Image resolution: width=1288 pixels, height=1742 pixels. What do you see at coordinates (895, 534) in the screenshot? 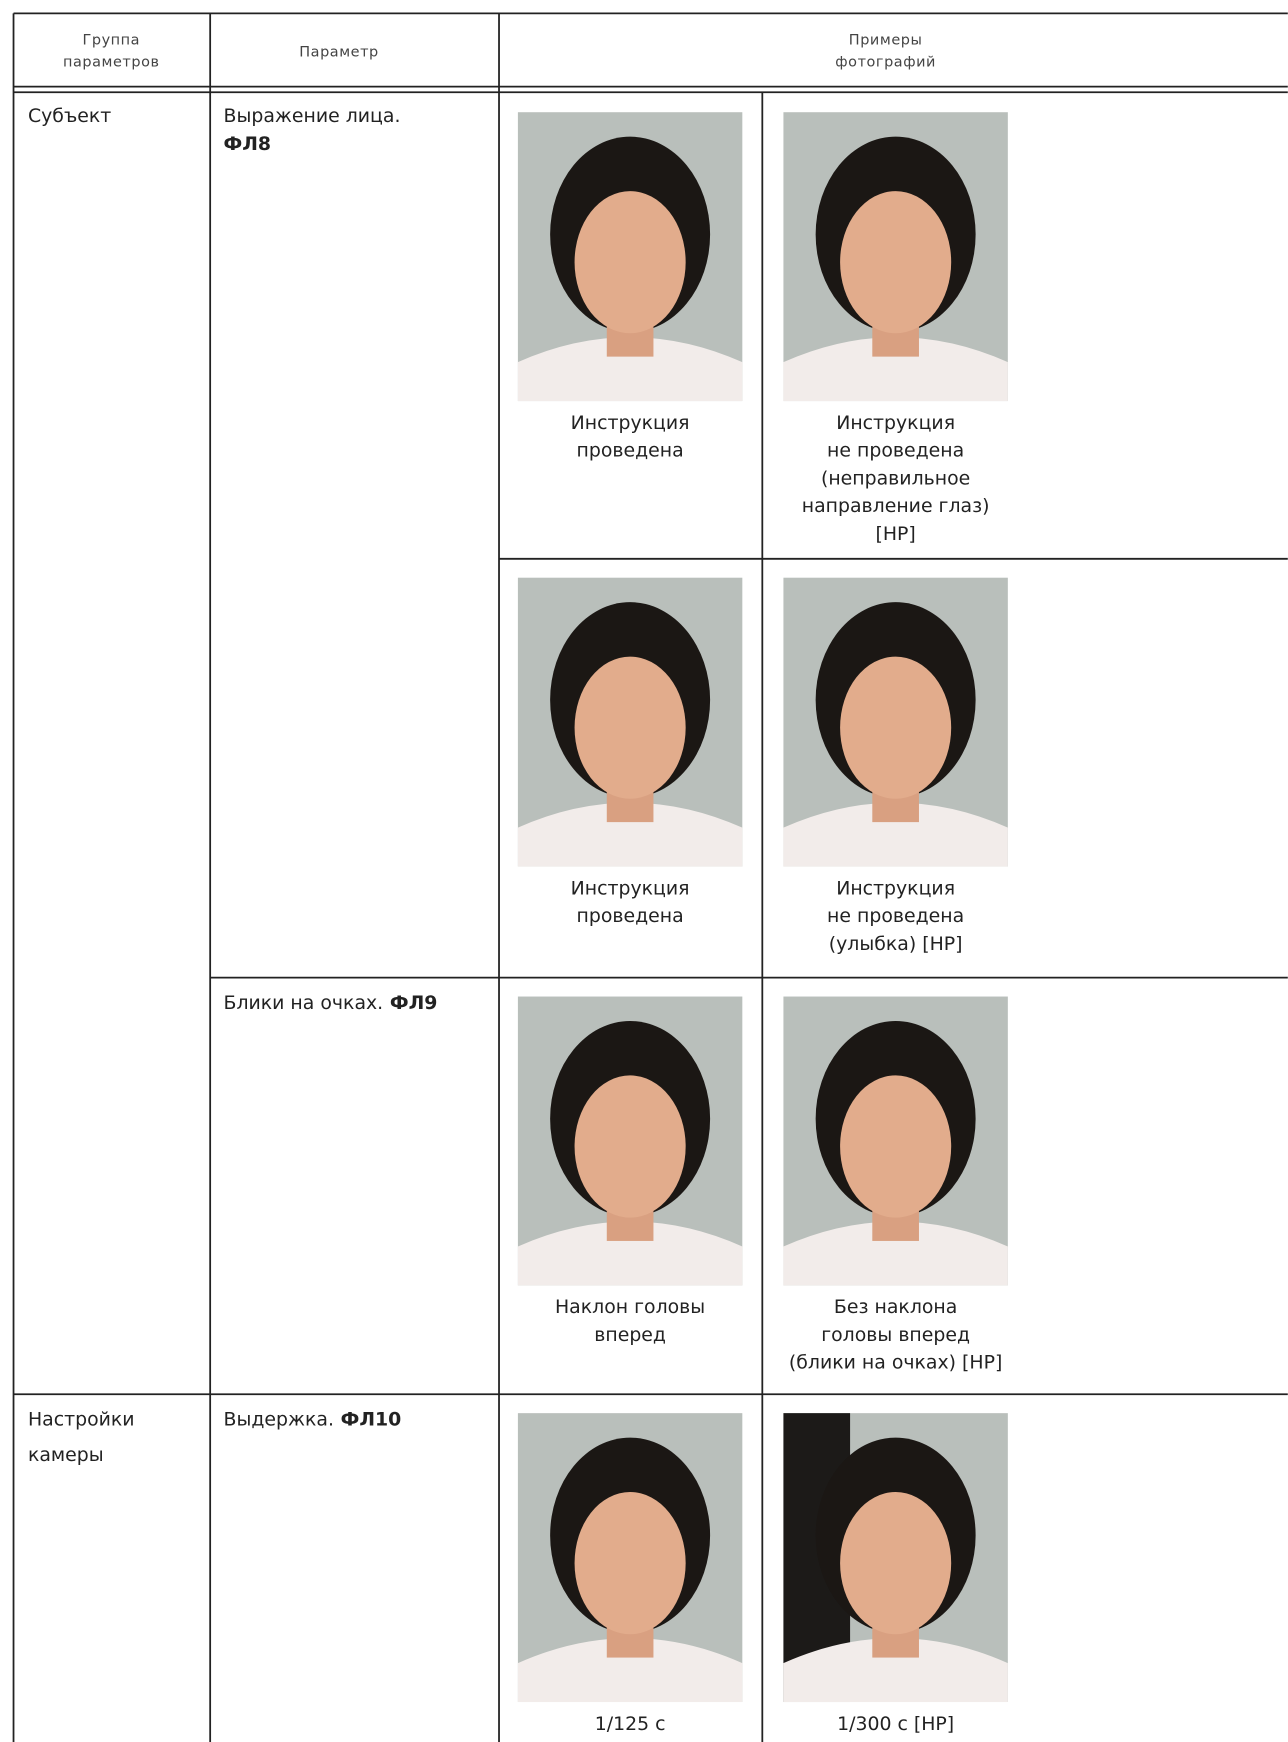
I see `caption: [НР]` at bounding box center [895, 534].